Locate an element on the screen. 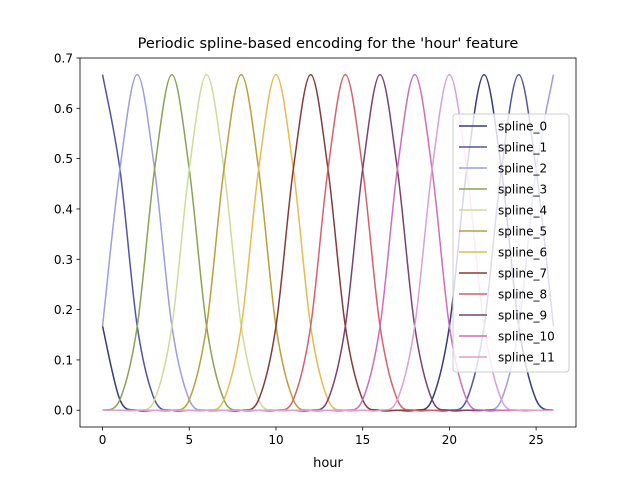  legend-frame is located at coordinates (511, 243).